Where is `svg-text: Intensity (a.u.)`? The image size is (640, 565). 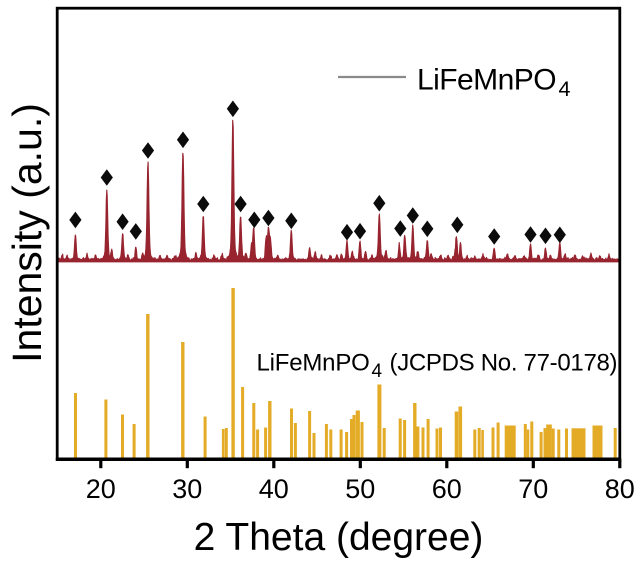
svg-text: Intensity (a.u.) is located at coordinates (27, 233).